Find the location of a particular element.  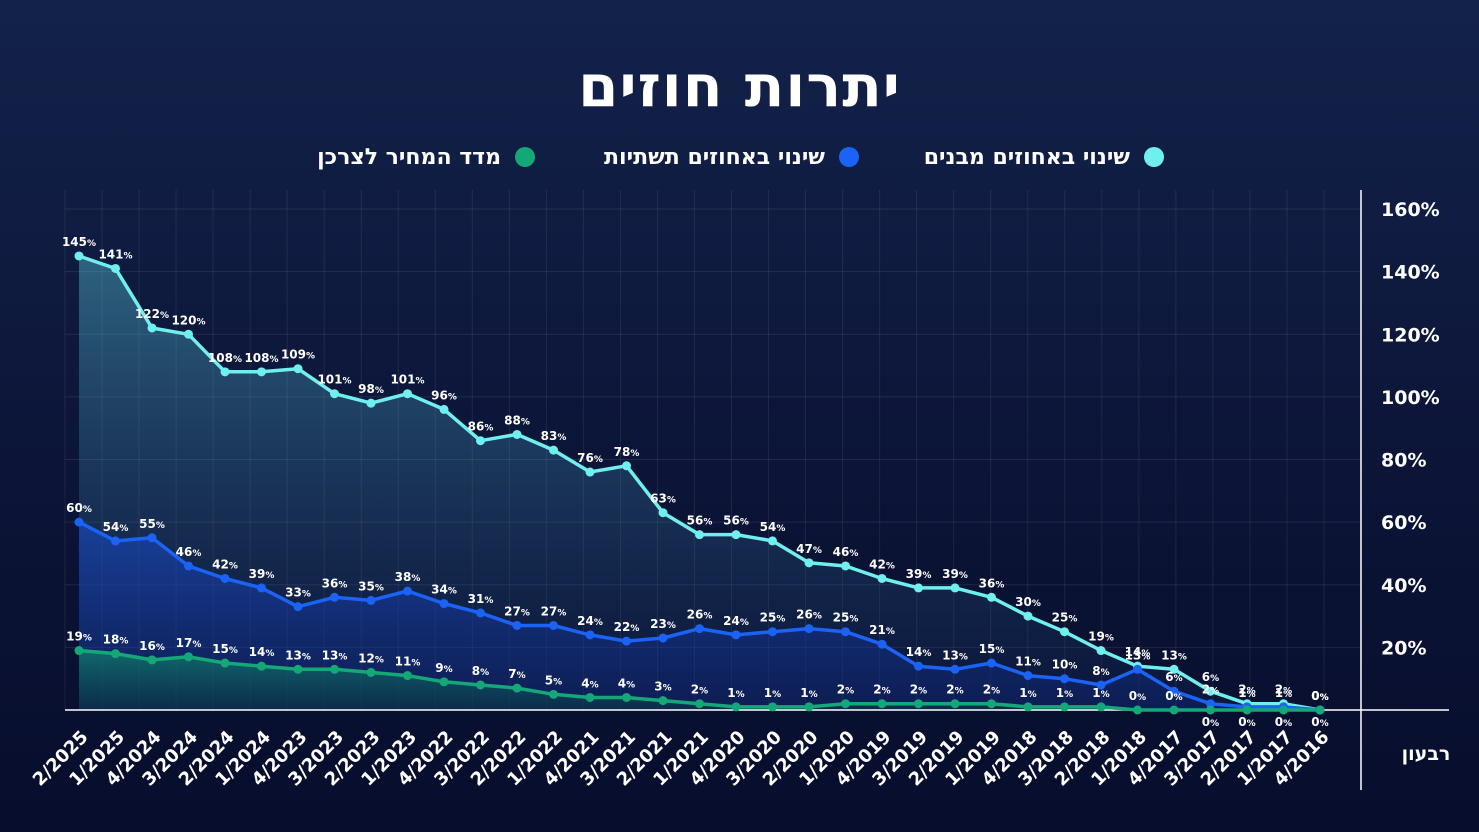

data-label-infrastructure: 10% is located at coordinates (1065, 665).